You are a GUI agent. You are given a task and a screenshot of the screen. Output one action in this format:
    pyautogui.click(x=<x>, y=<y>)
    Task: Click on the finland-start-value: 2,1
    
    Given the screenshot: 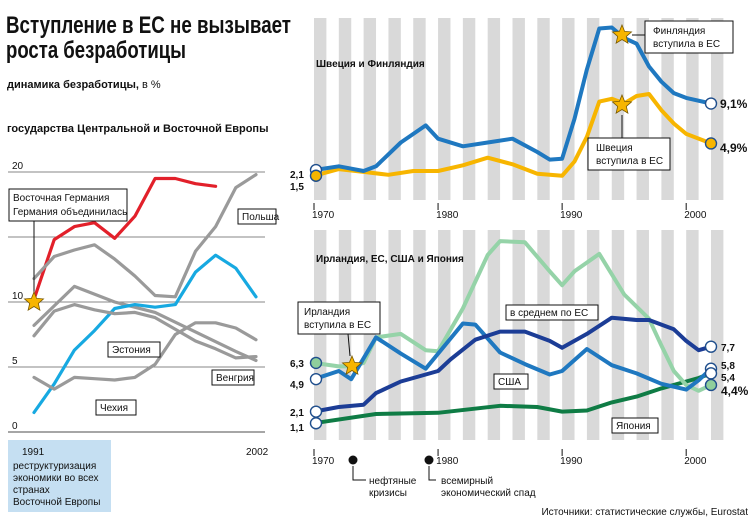 What is the action you would take?
    pyautogui.click(x=297, y=175)
    